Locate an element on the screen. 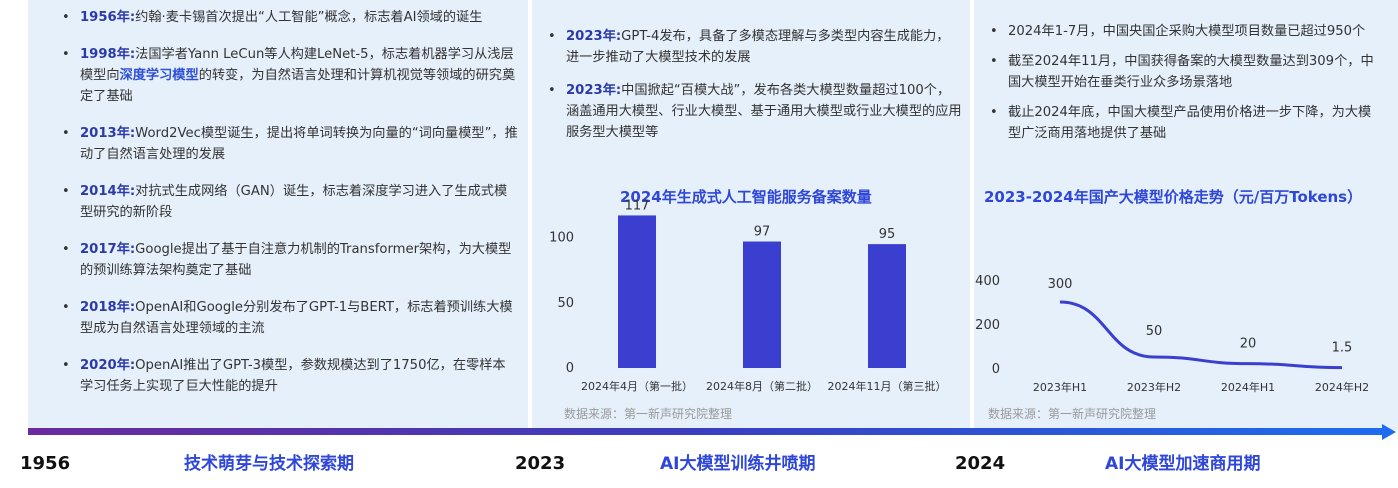 The width and height of the screenshot is (1398, 488). phase-label: AI大模型加速商用期 is located at coordinates (1183, 464).